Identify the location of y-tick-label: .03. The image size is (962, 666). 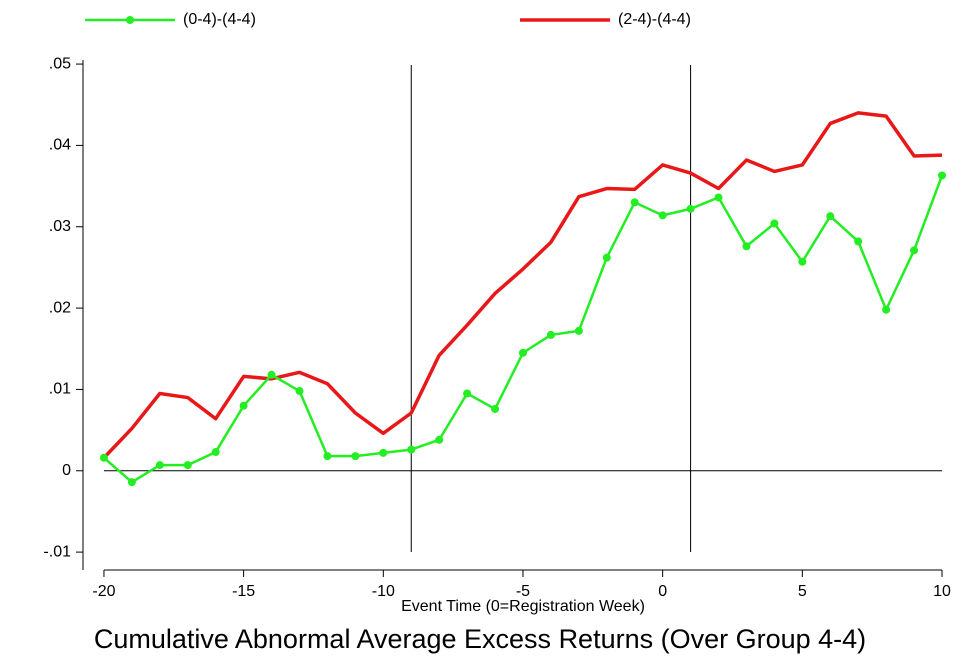
(60, 226).